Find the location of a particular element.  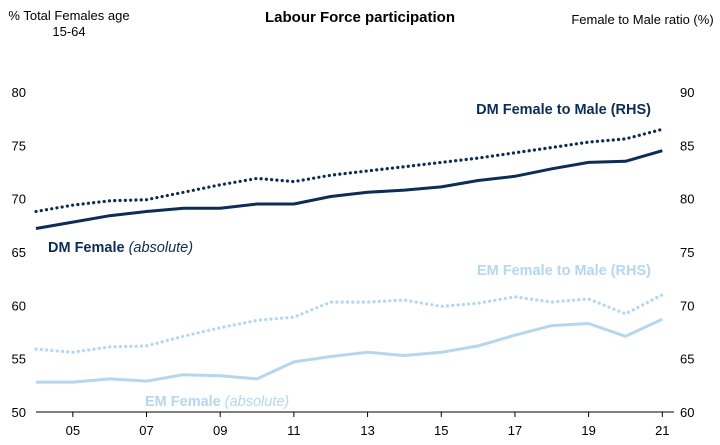

series-label-name: EM Female to Male (RHS) is located at coordinates (564, 271).